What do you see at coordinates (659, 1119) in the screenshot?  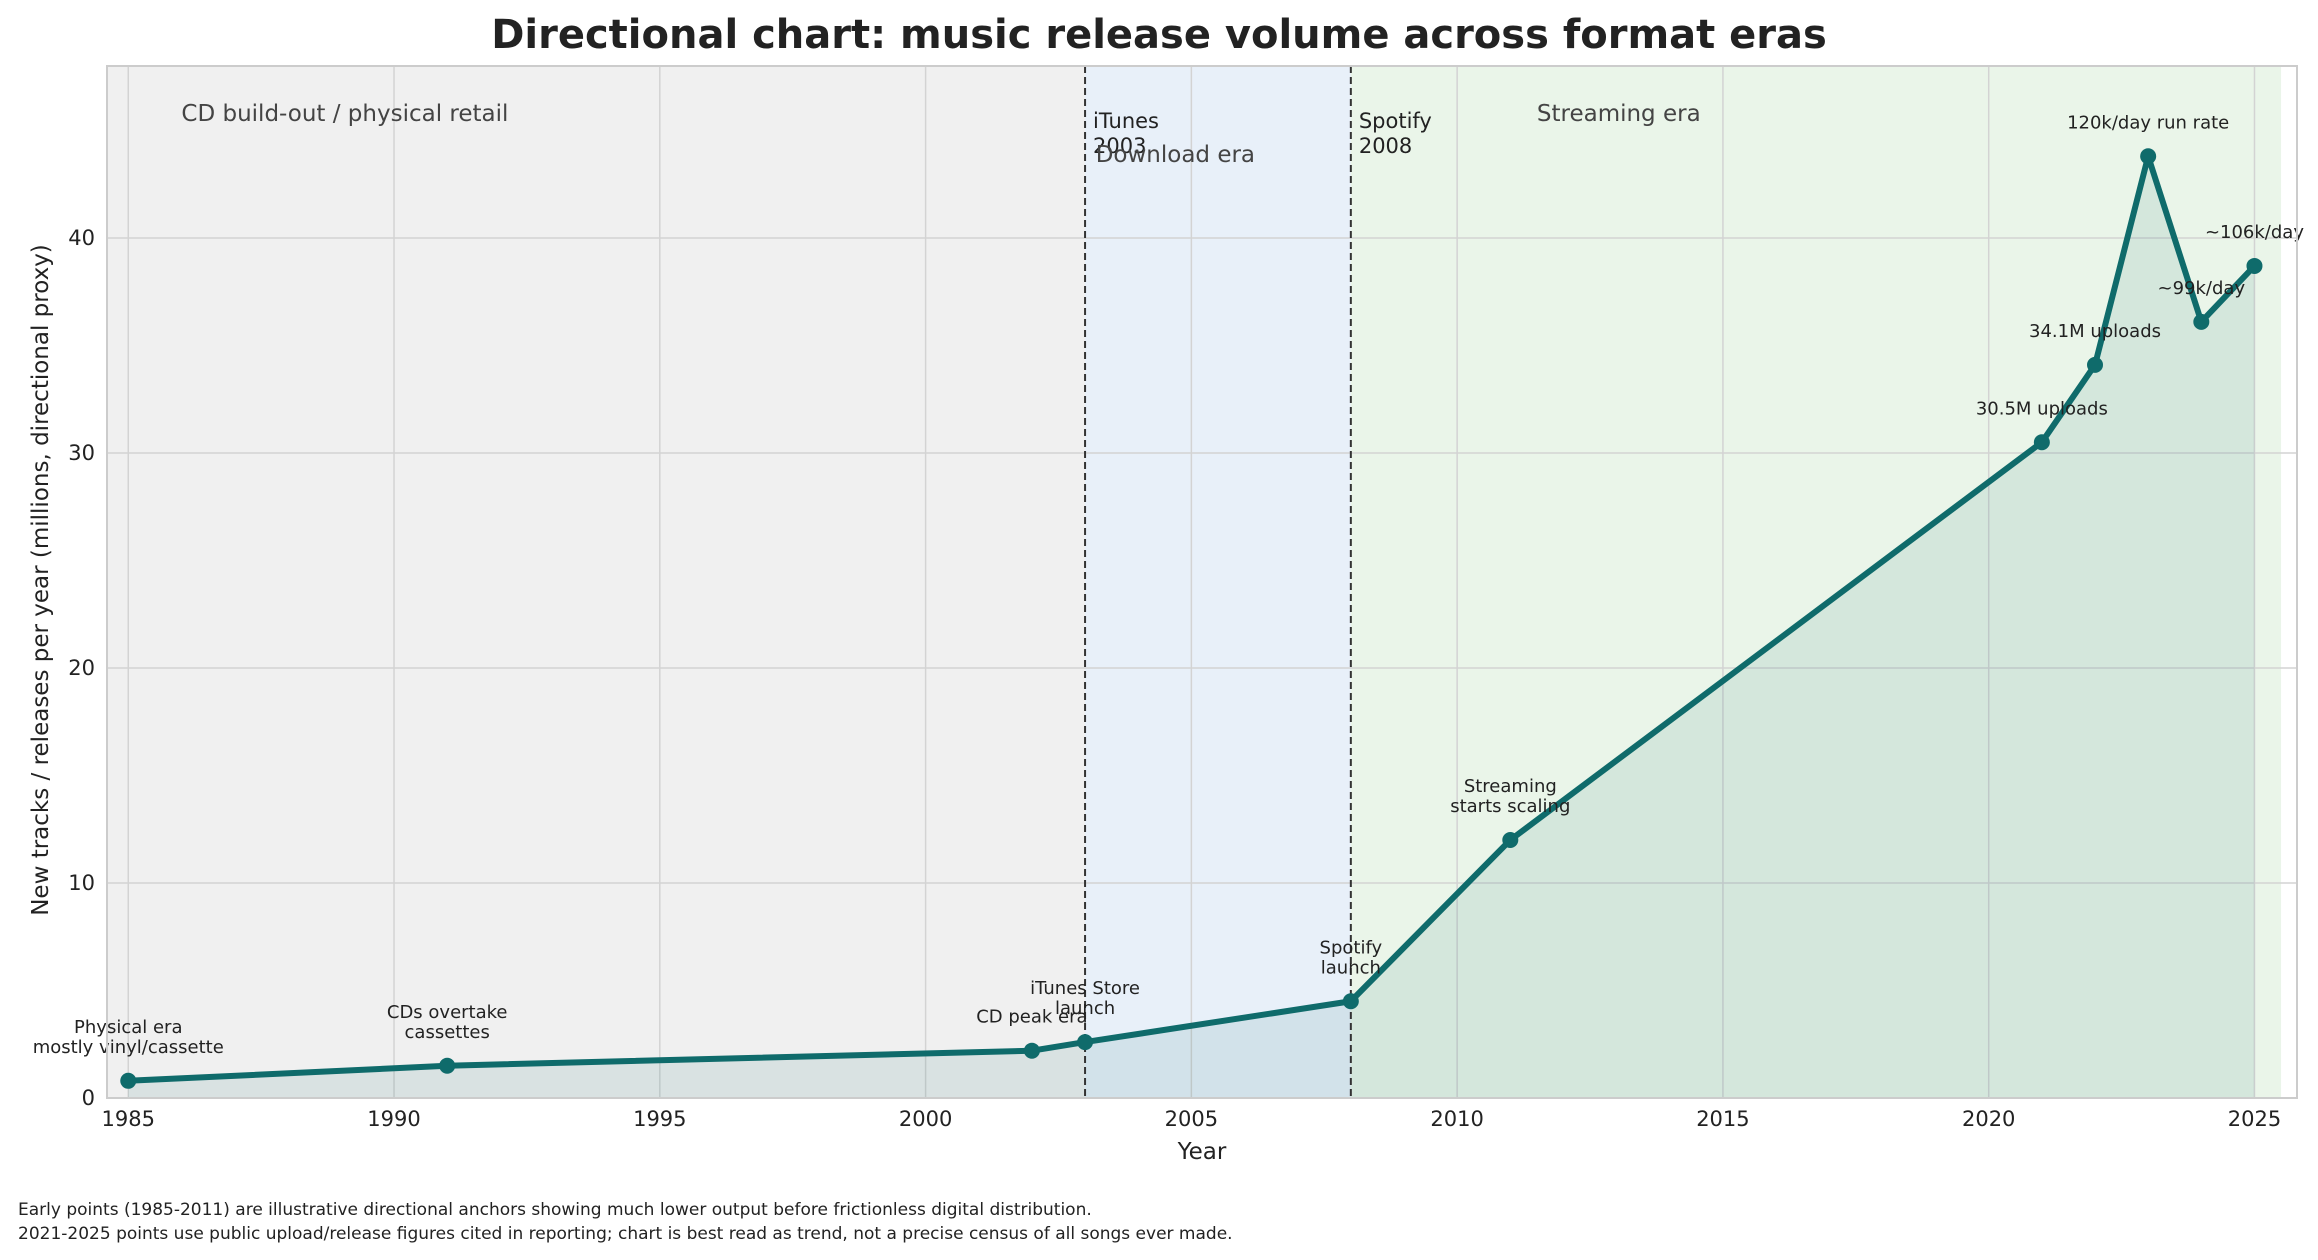 I see `x-tick-label: 1995` at bounding box center [659, 1119].